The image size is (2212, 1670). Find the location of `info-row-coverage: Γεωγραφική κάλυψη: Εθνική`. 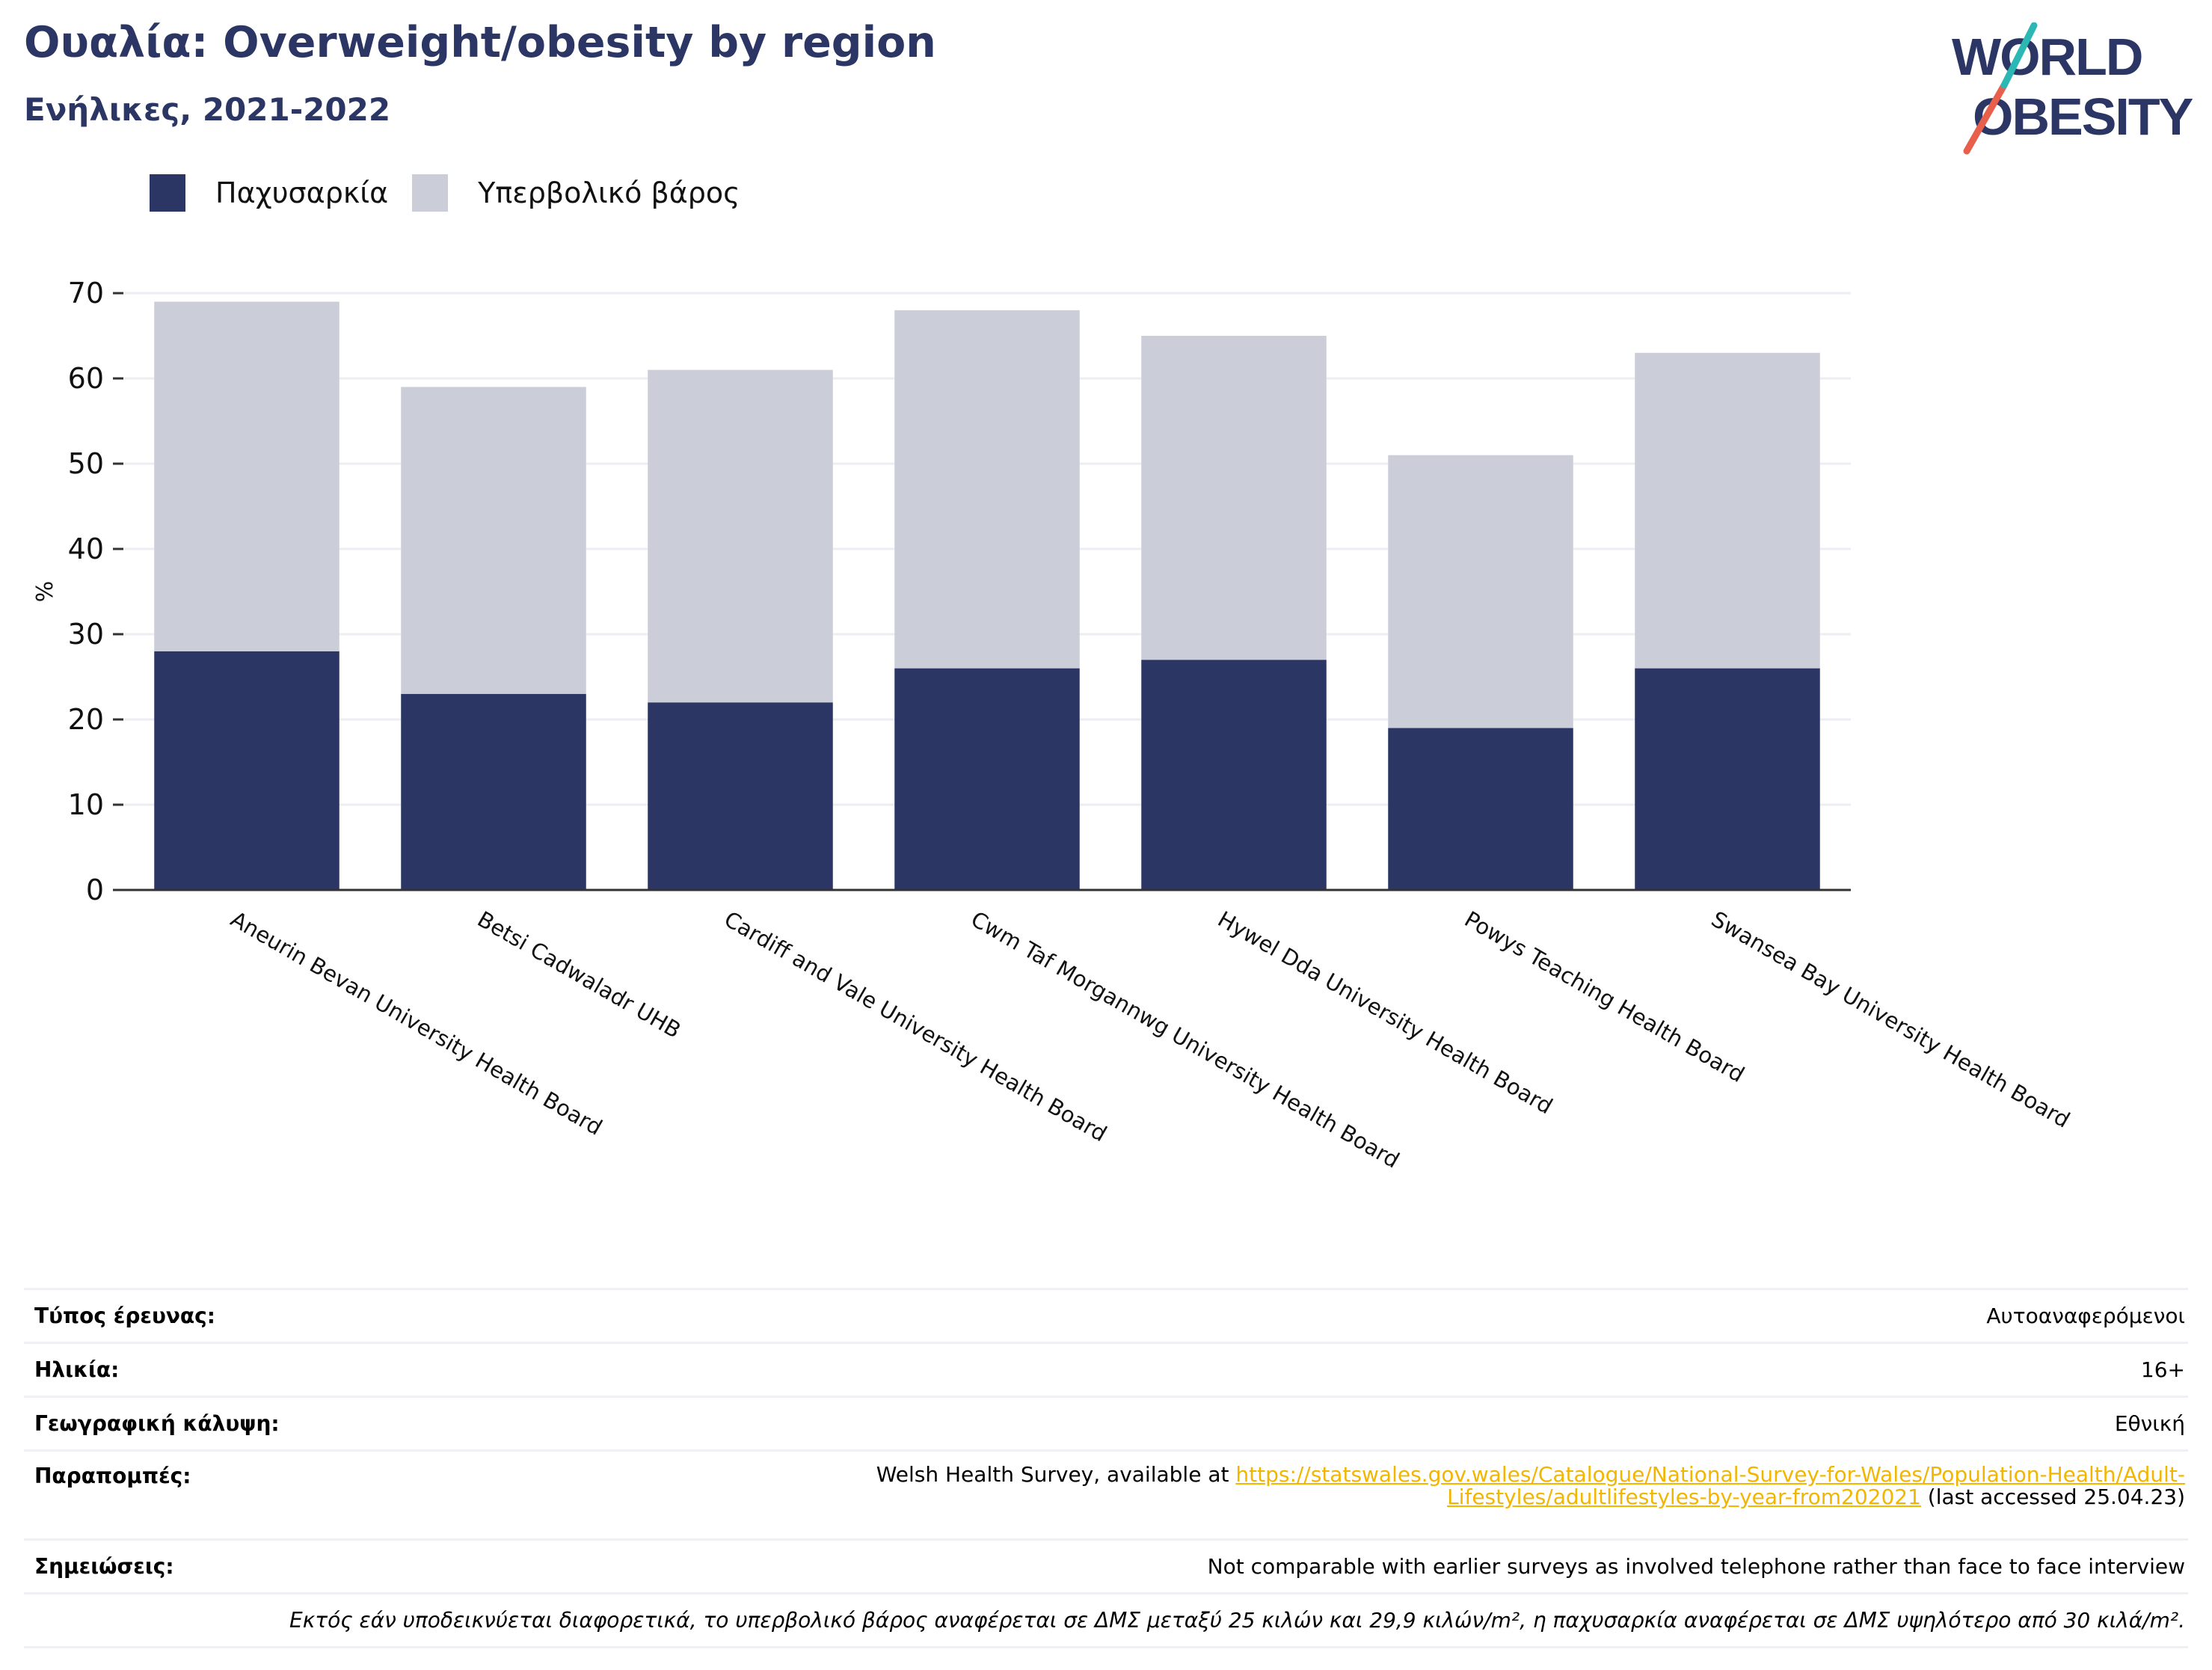

info-row-coverage: Γεωγραφική κάλυψη: Εθνική is located at coordinates (1106, 1423).